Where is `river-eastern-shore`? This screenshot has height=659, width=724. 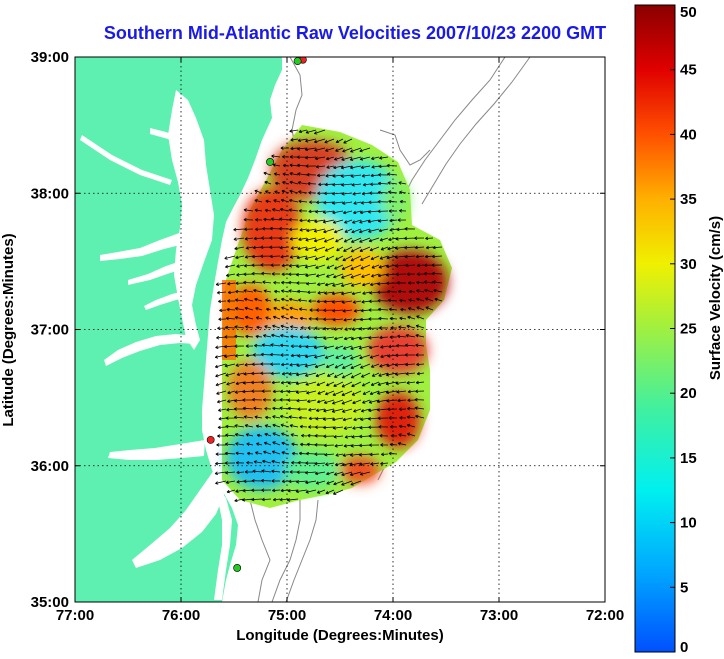 river-eastern-shore is located at coordinates (126, 160).